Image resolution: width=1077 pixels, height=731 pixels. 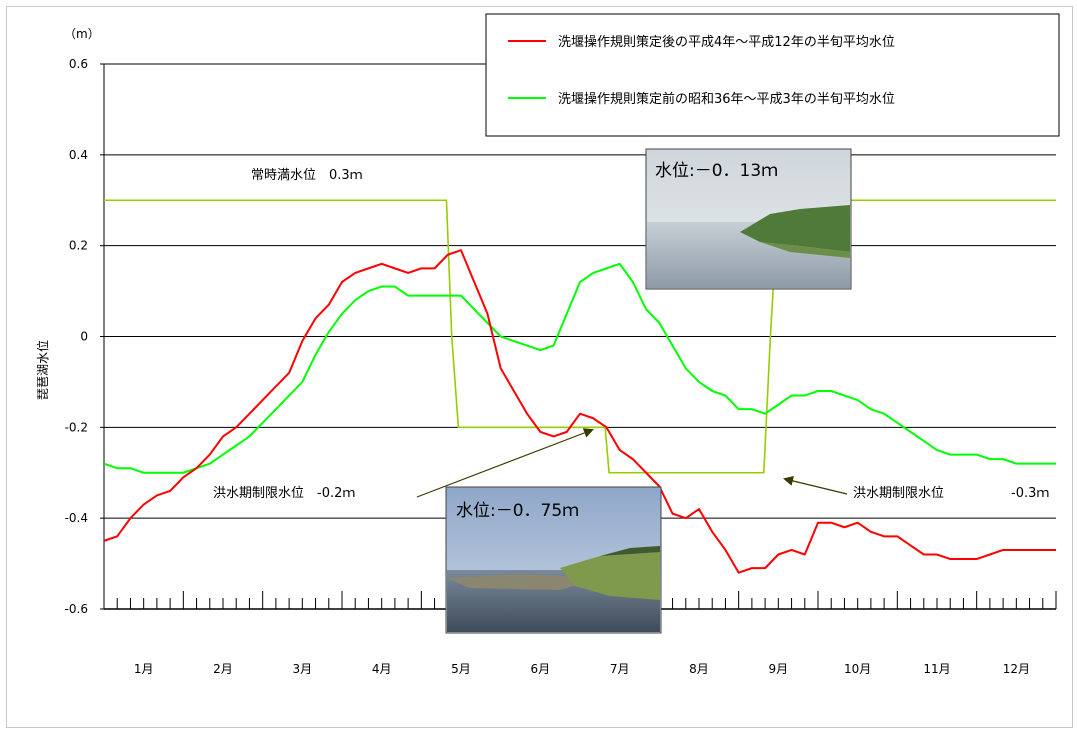 I want to click on month-label: 11月, so click(x=936, y=669).